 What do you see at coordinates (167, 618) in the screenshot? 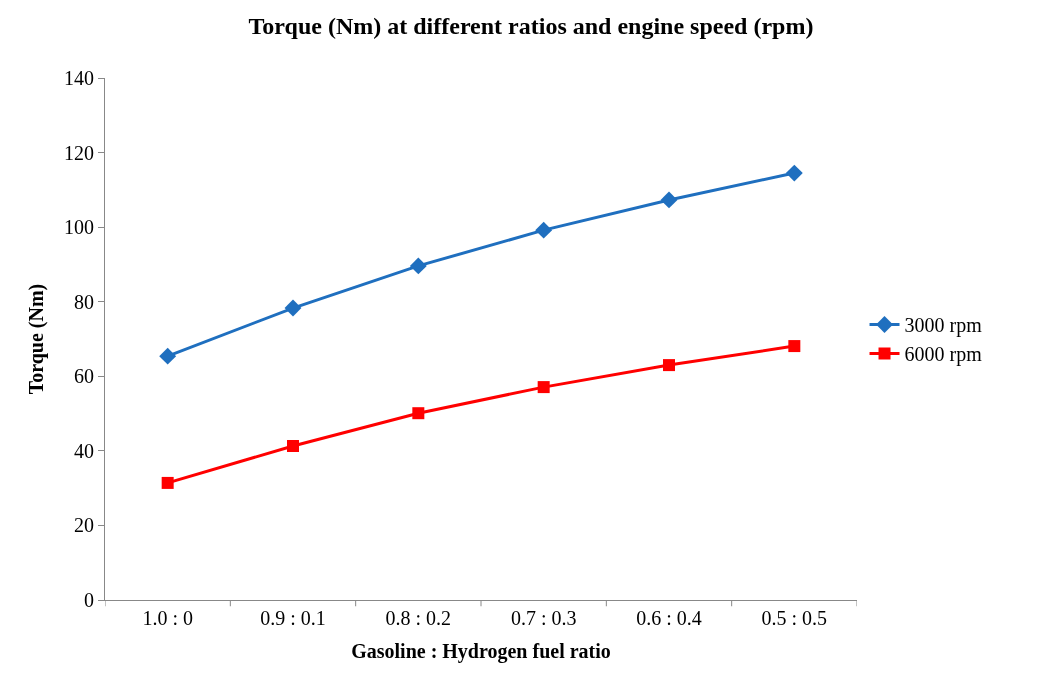
I see `x-tick-label: 1.0 : 0` at bounding box center [167, 618].